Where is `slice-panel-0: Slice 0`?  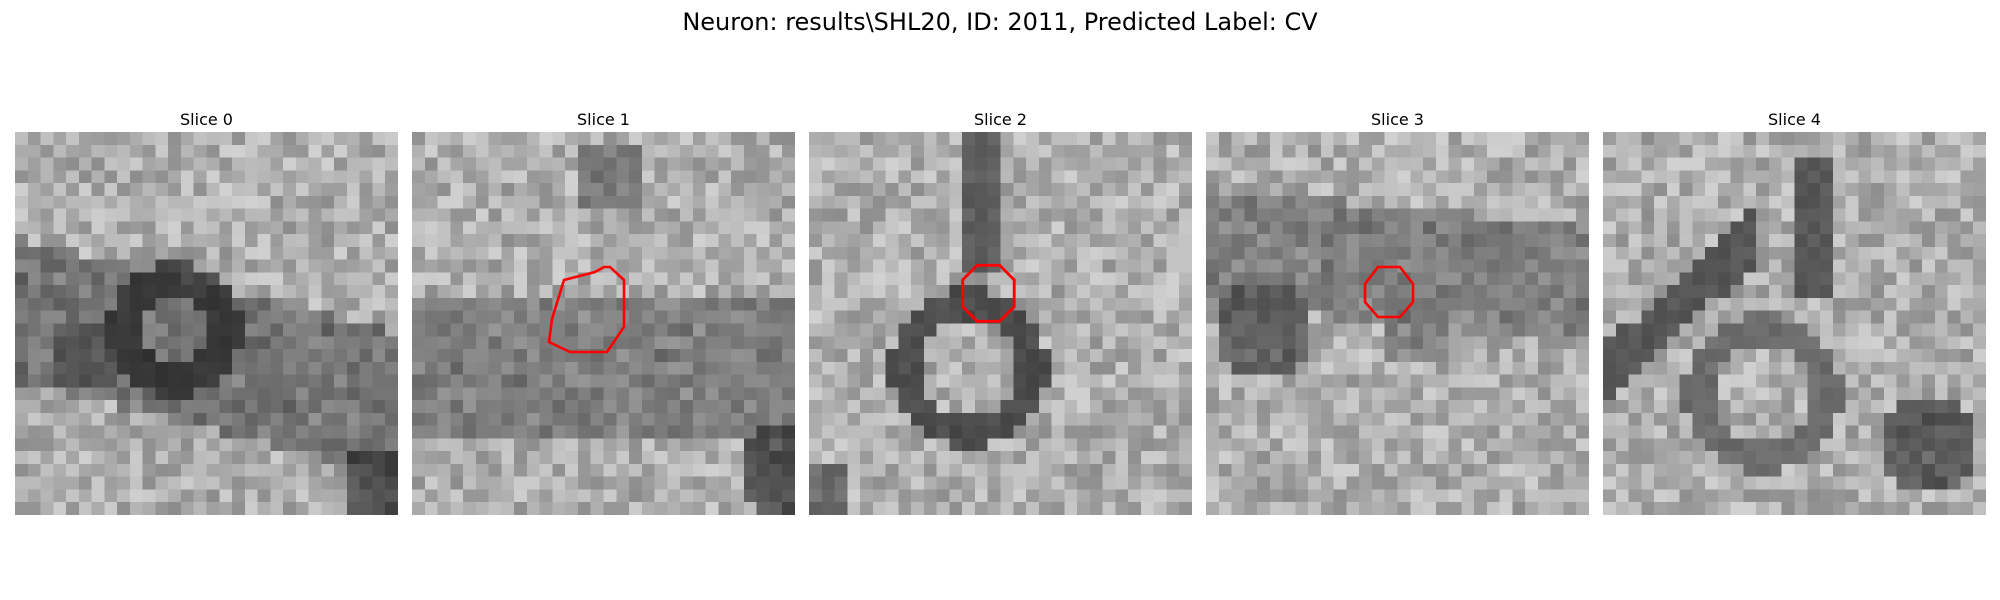 slice-panel-0: Slice 0 is located at coordinates (206, 311).